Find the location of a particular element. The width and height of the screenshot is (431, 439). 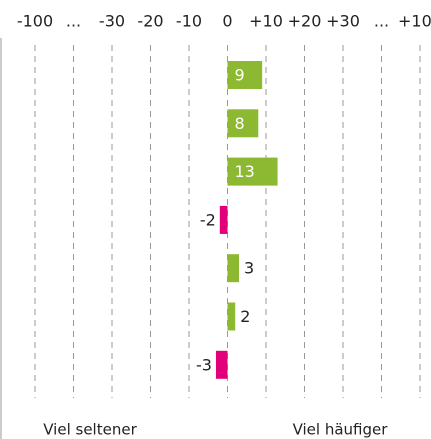

value-label: -3 is located at coordinates (204, 364).